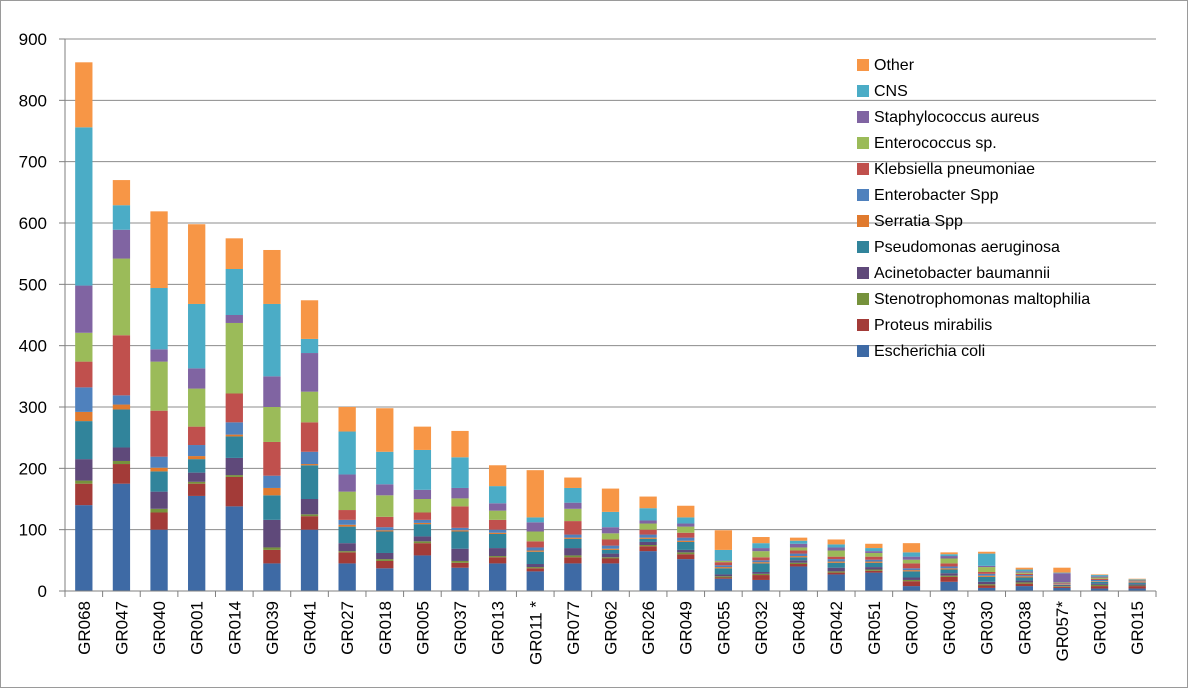 This screenshot has height=692, width=1188. I want to click on x-tick-label: GR007, so click(911, 628).